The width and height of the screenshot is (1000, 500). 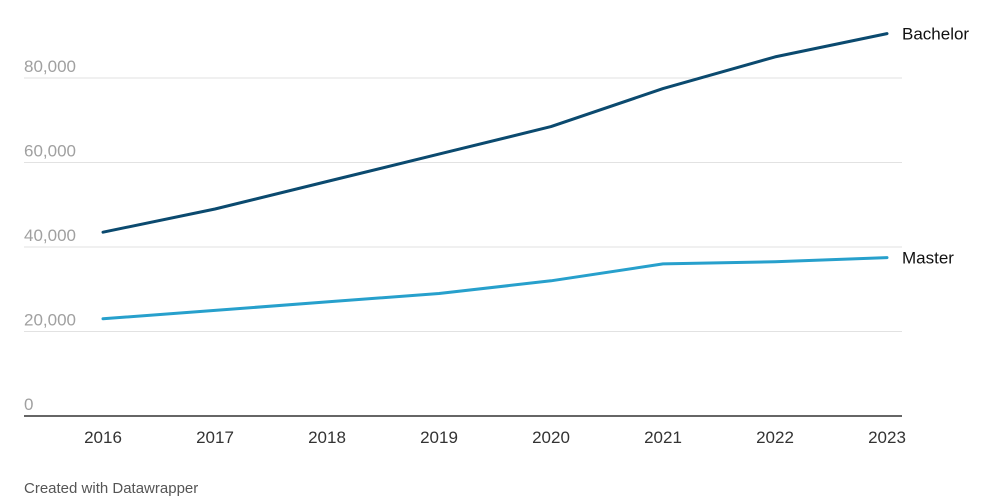 What do you see at coordinates (495, 288) in the screenshot?
I see `series-line-master` at bounding box center [495, 288].